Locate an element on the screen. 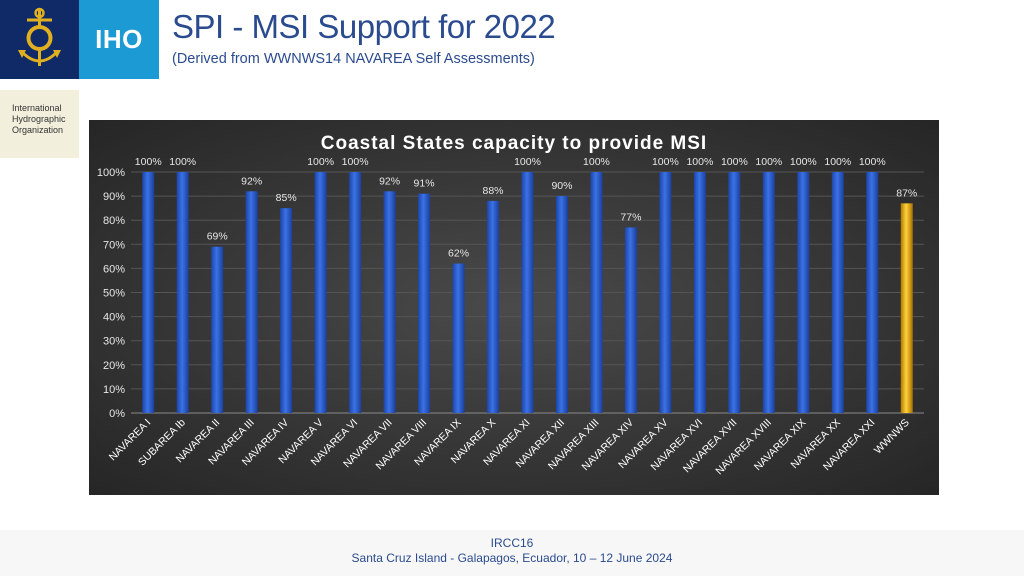  data-label: 87% is located at coordinates (906, 193).